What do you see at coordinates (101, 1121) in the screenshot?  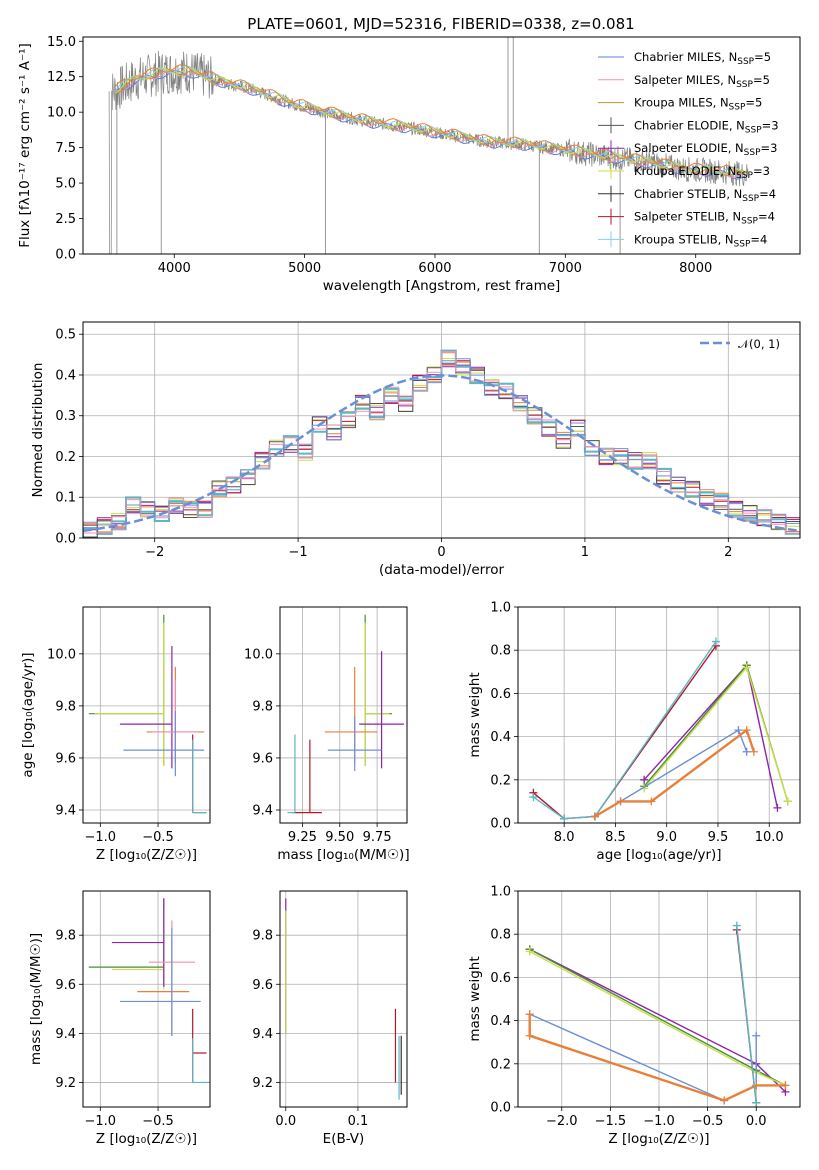 I see `x-tick-label: −1.0` at bounding box center [101, 1121].